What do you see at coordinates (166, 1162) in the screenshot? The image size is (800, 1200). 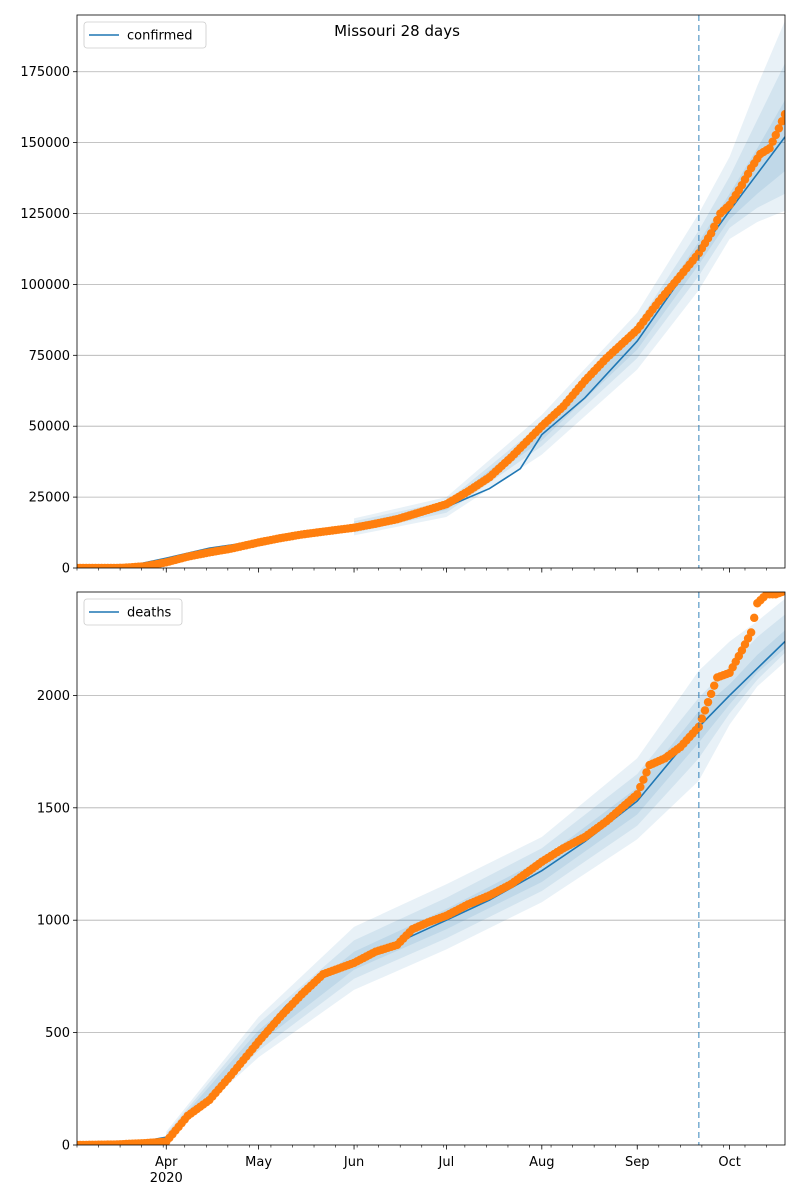 I see `x-tick-label: Apr` at bounding box center [166, 1162].